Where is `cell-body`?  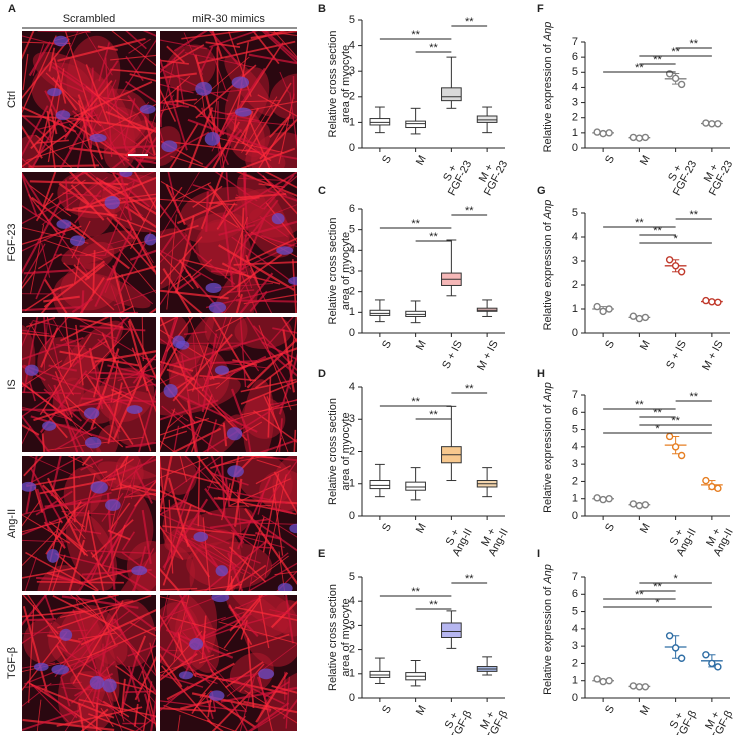
cell-body is located at coordinates (119, 149).